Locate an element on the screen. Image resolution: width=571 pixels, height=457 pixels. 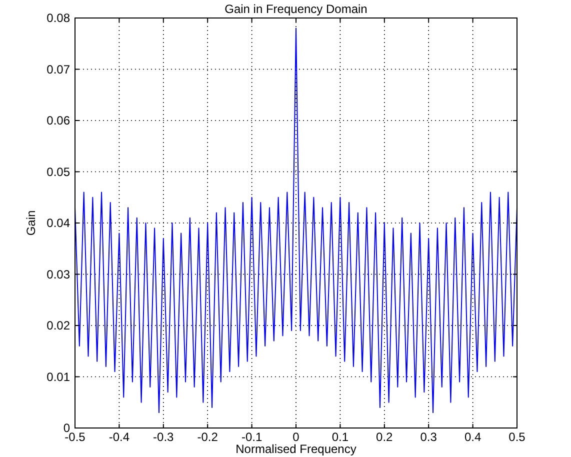
y-tick-label: 0.06 is located at coordinates (58, 121).